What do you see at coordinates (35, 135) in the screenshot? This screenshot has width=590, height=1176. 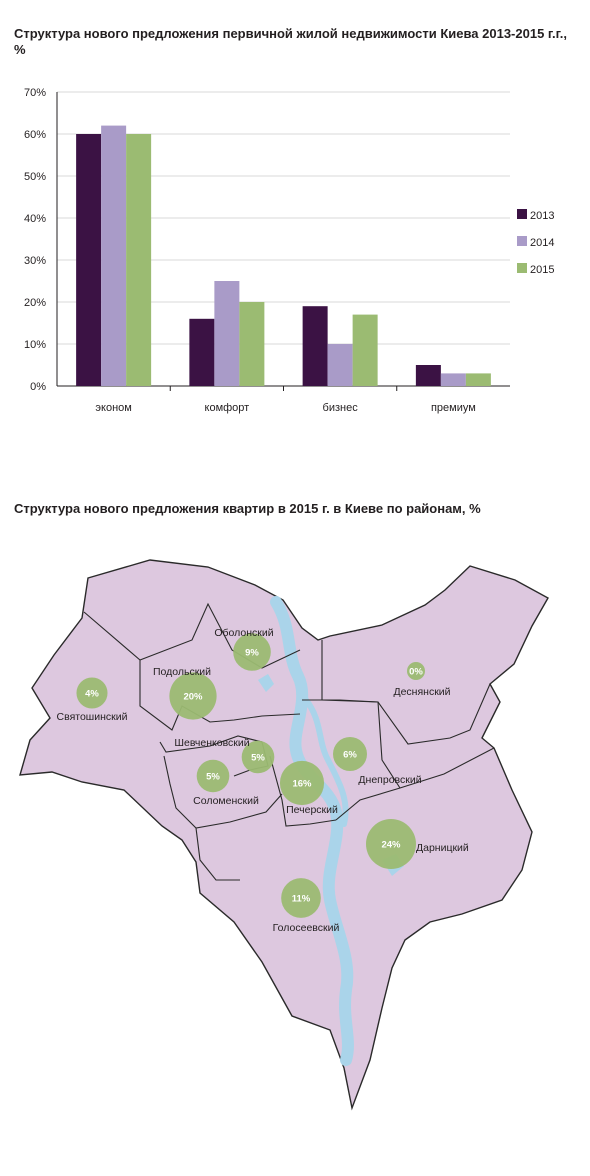 I see `y-tick-label: 60%` at bounding box center [35, 135].